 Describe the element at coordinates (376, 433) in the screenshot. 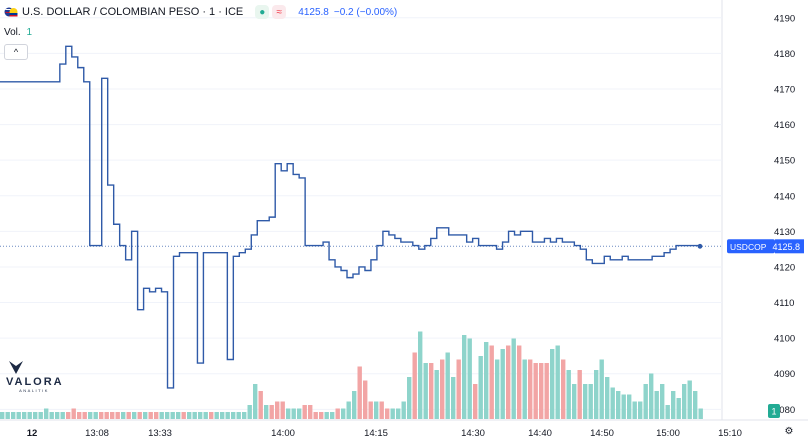

I see `x-tick-label: 14:15` at that location.